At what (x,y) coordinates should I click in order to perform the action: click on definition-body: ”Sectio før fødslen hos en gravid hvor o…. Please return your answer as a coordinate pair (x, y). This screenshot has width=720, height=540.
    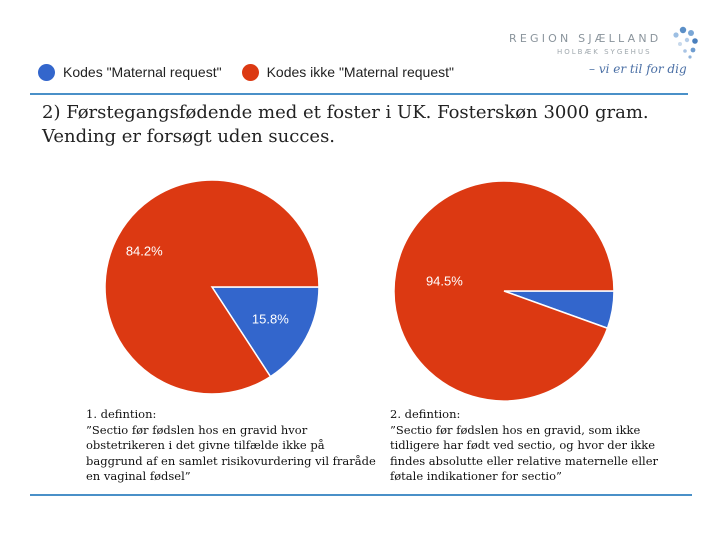
    Looking at the image, I should click on (231, 453).